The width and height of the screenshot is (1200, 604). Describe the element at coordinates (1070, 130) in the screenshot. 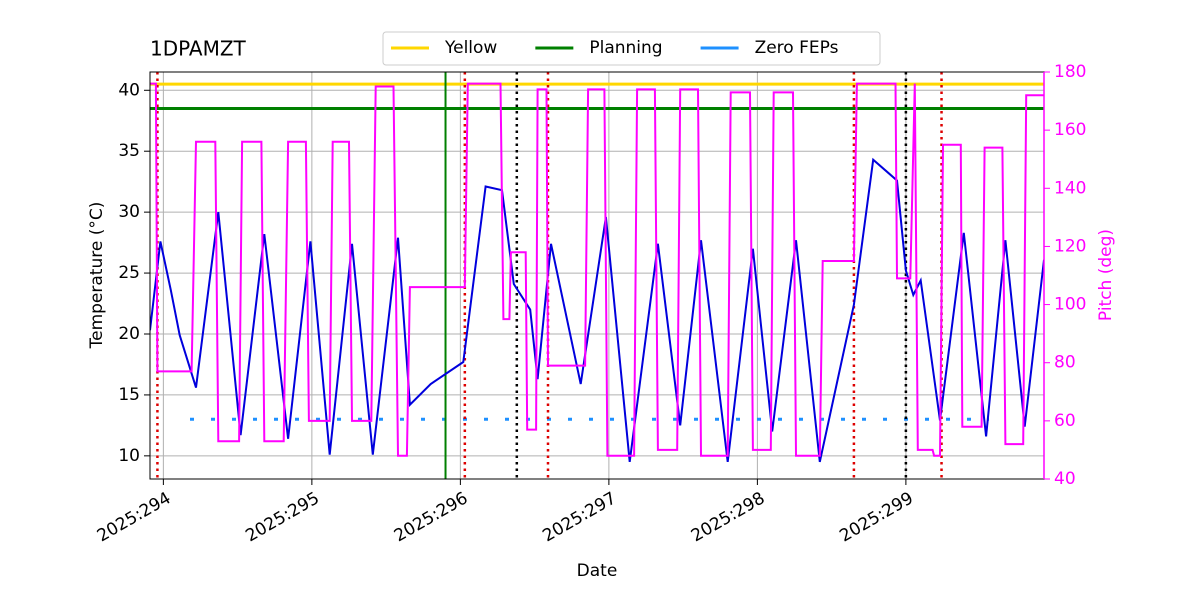

I see `y2-tick-label: 160` at that location.